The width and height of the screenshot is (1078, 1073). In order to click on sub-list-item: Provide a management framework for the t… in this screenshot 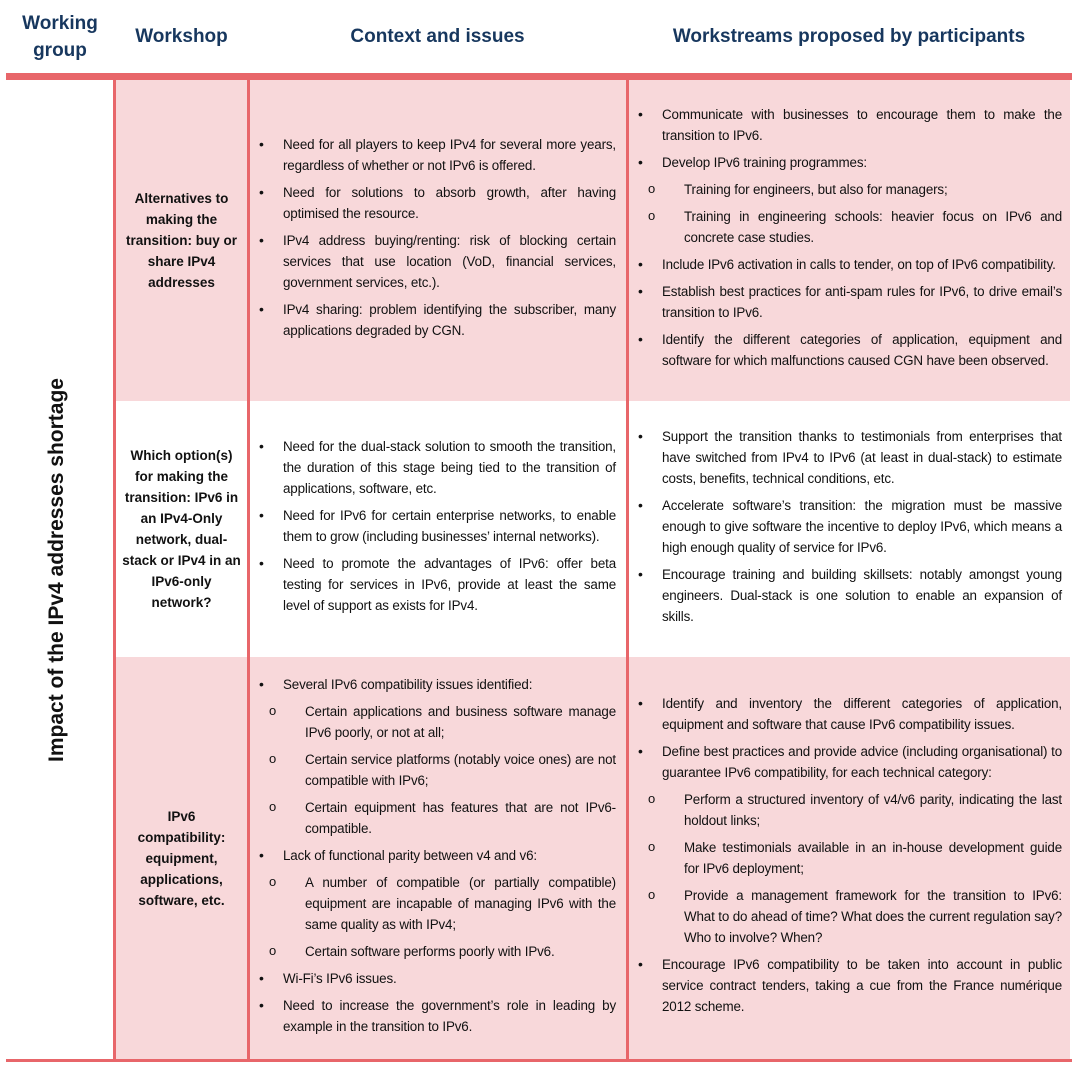, I will do `click(845, 916)`.